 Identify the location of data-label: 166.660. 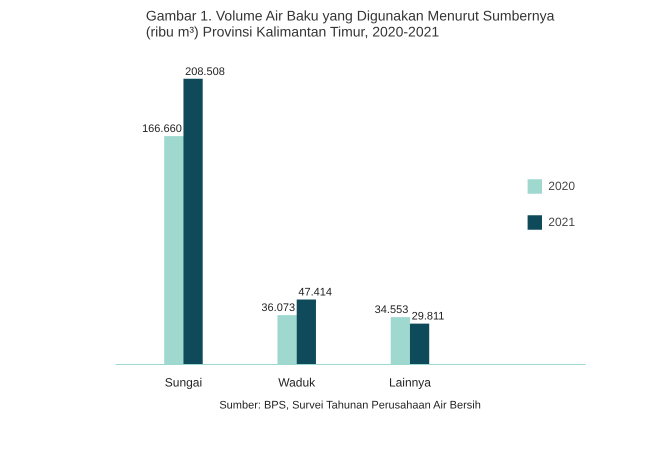
(162, 129).